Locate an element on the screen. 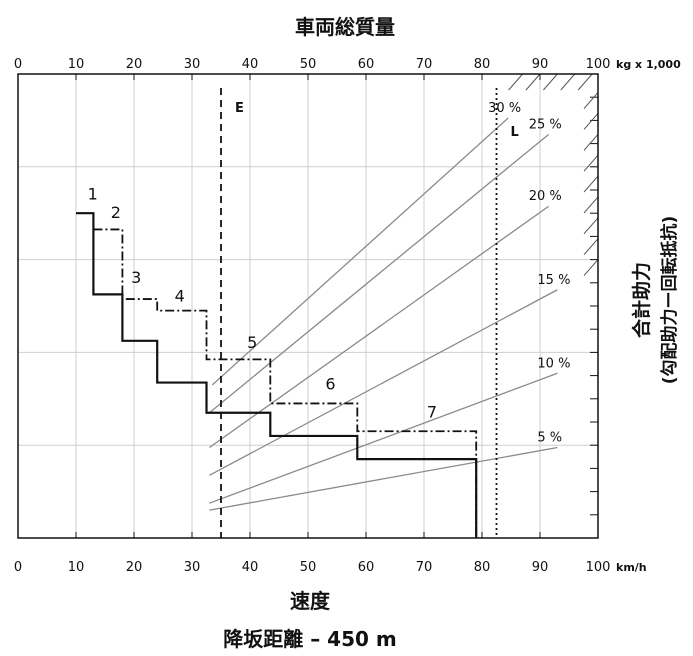 This screenshot has width=693, height=656. bottom-tick-label: 0 is located at coordinates (18, 567).